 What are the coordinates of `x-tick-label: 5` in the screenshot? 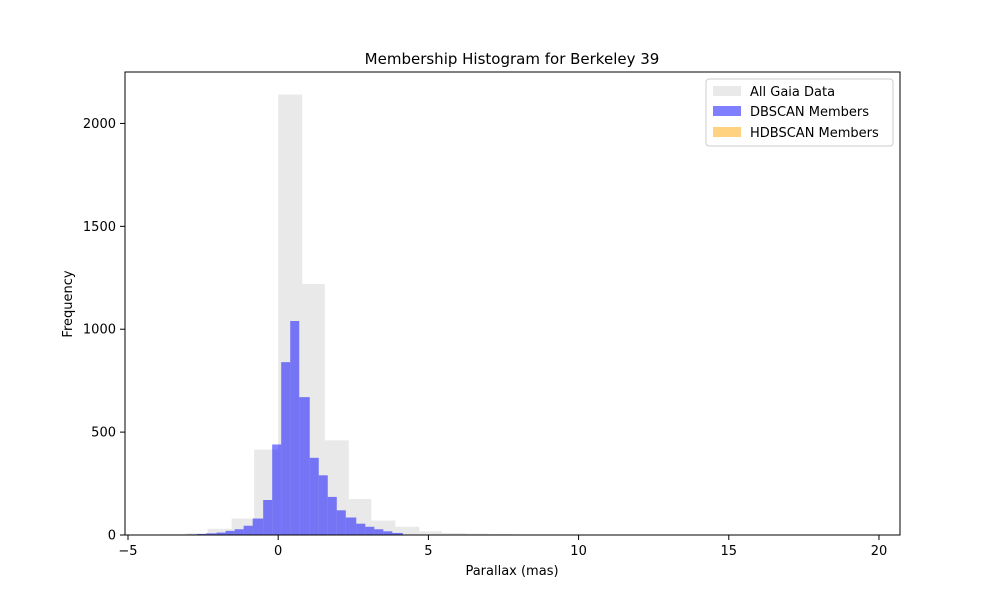 It's located at (428, 551).